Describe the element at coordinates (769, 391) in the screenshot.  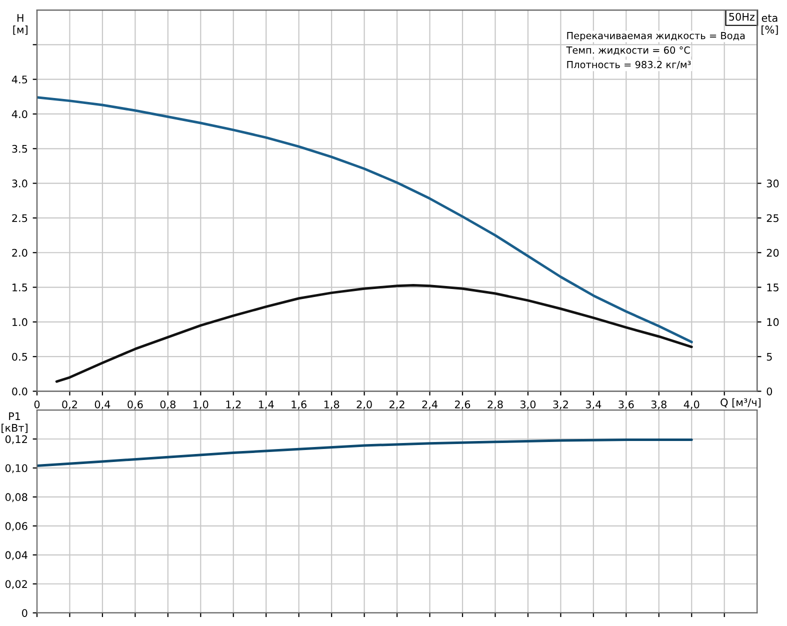
I see `y2-tick-label: 0` at that location.